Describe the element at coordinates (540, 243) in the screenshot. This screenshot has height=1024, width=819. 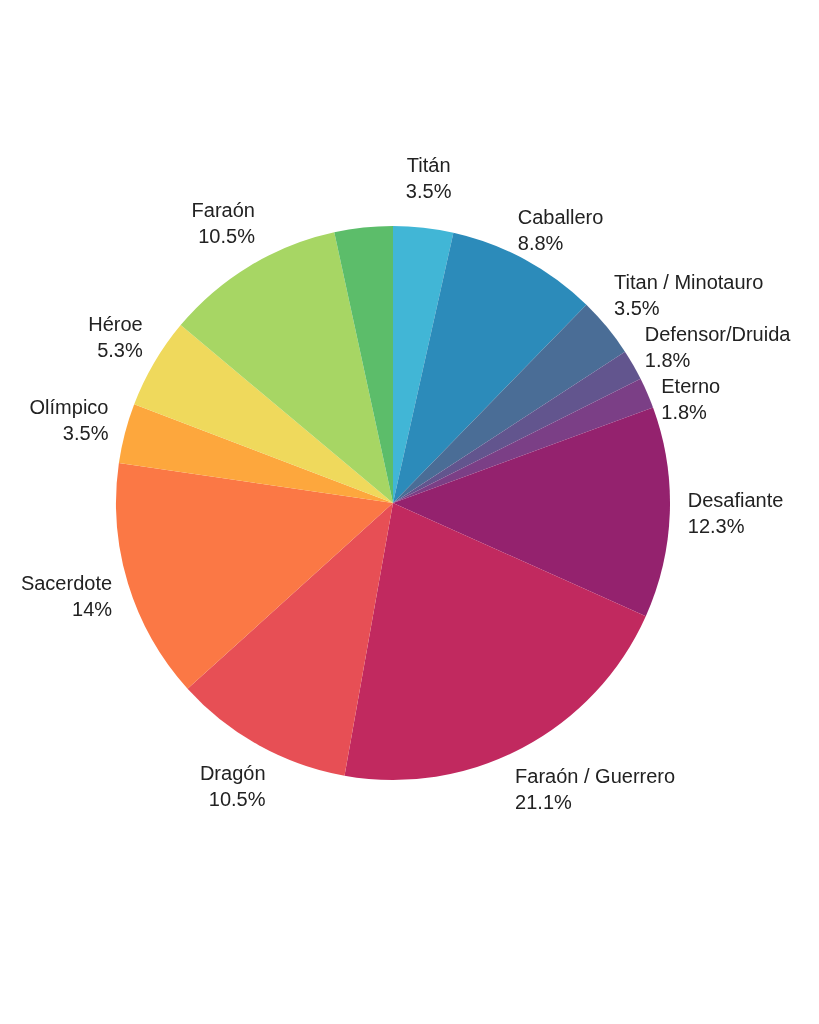
I see `data-label: 8.8%` at that location.